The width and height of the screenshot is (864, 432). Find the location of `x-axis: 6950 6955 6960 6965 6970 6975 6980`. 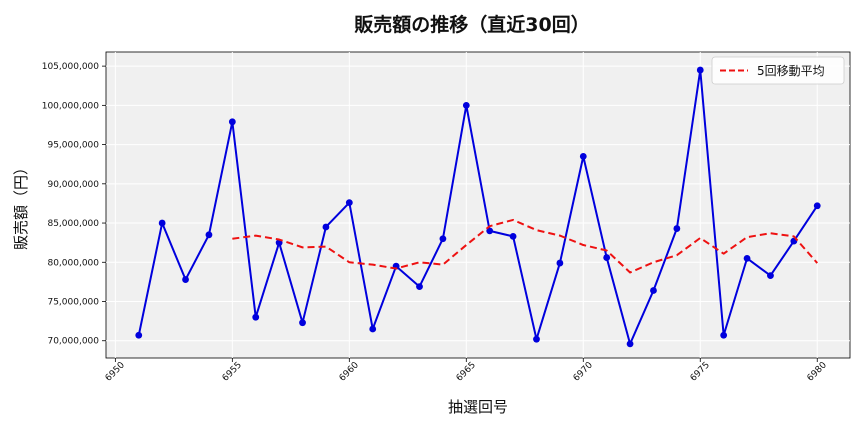

x-axis: 6950 6955 6960 6965 6970 6975 6980 is located at coordinates (466, 371).